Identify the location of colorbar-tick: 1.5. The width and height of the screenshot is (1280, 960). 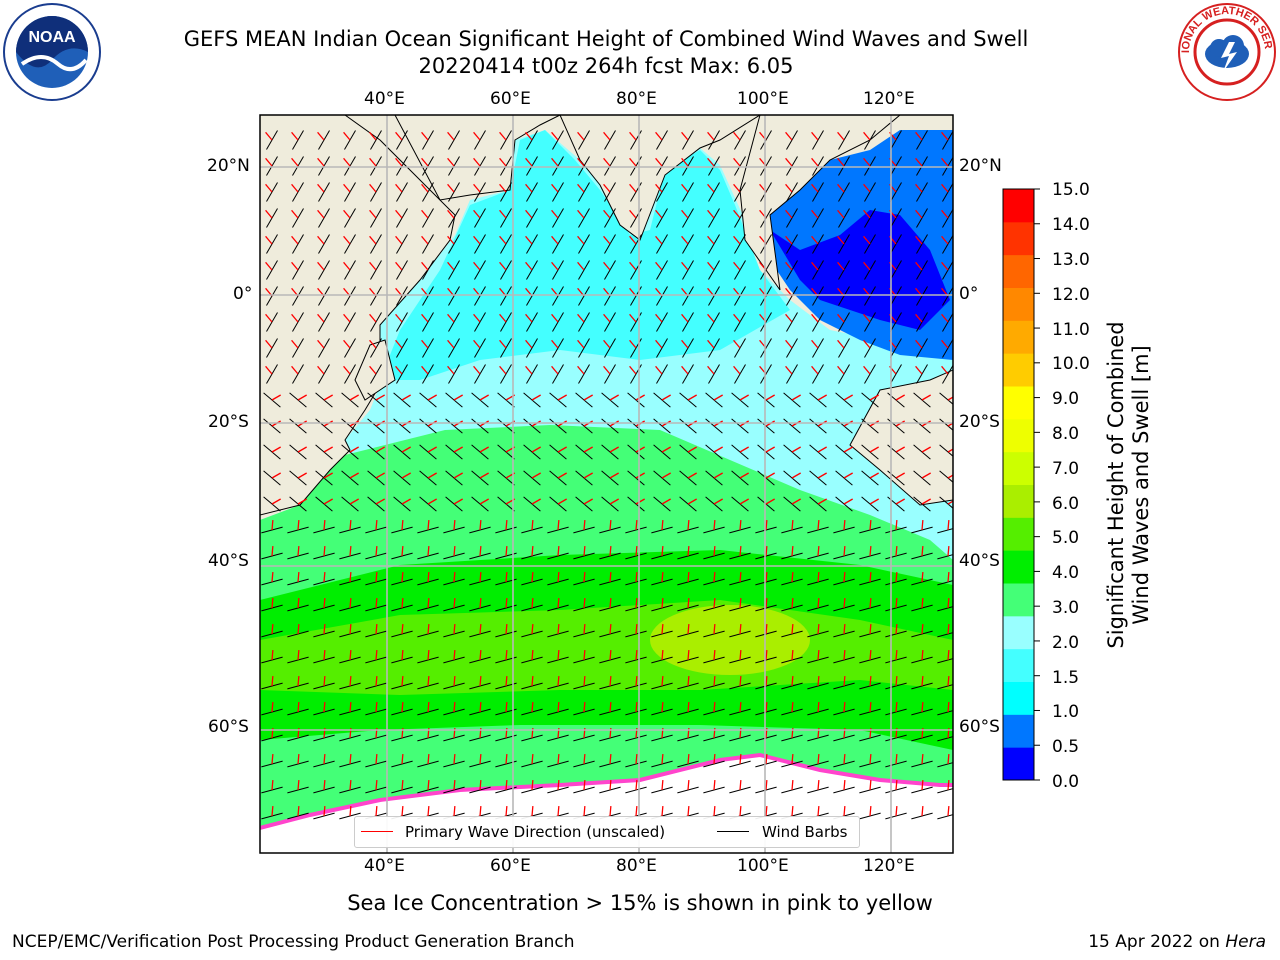
(1066, 678).